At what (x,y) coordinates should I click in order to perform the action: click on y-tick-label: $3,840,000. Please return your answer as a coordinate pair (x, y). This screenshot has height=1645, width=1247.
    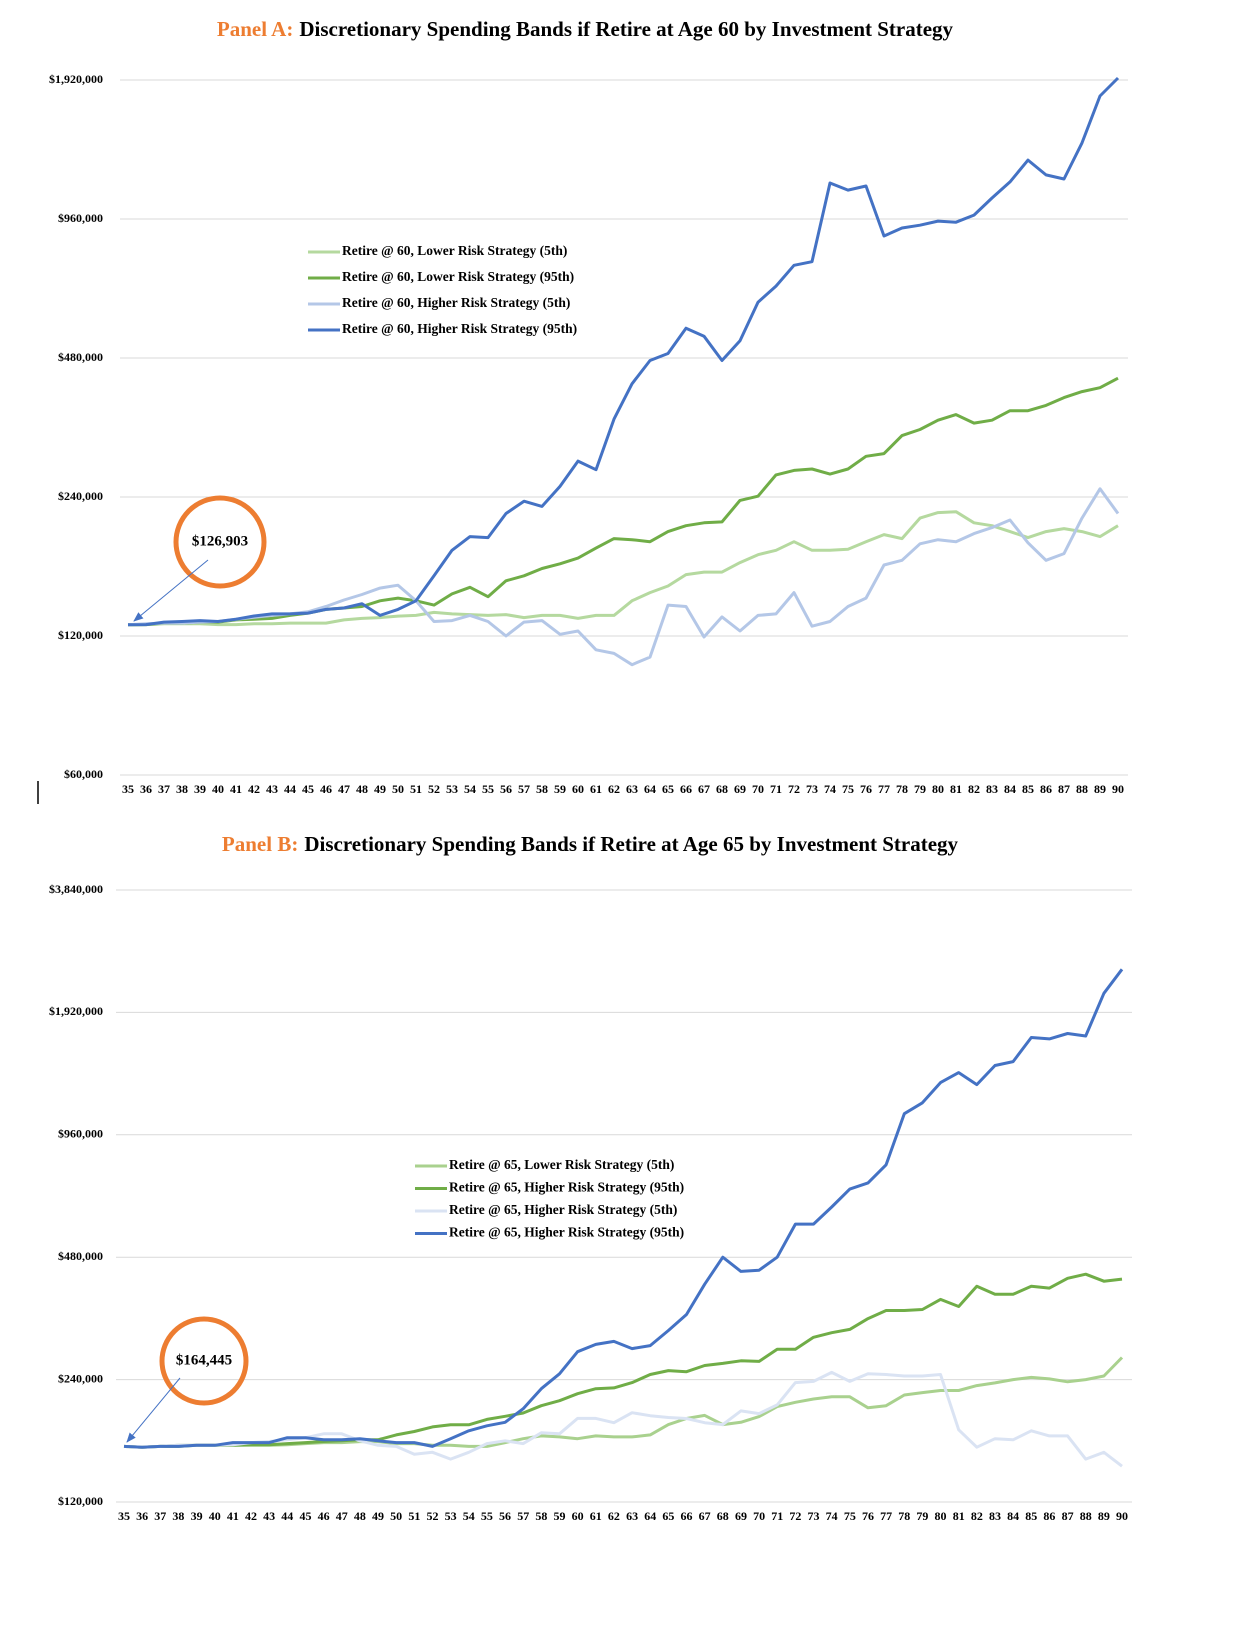
    Looking at the image, I should click on (76, 889).